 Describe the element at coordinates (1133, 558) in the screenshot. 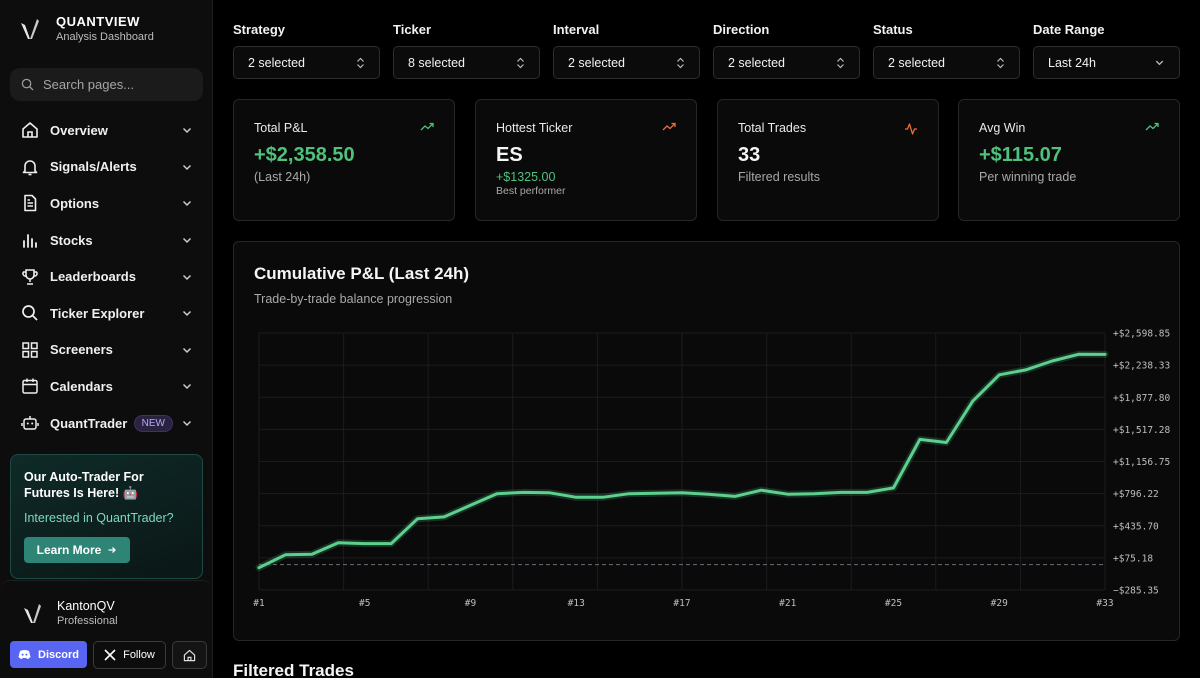

I see `y-tick-label: +$75.18` at that location.